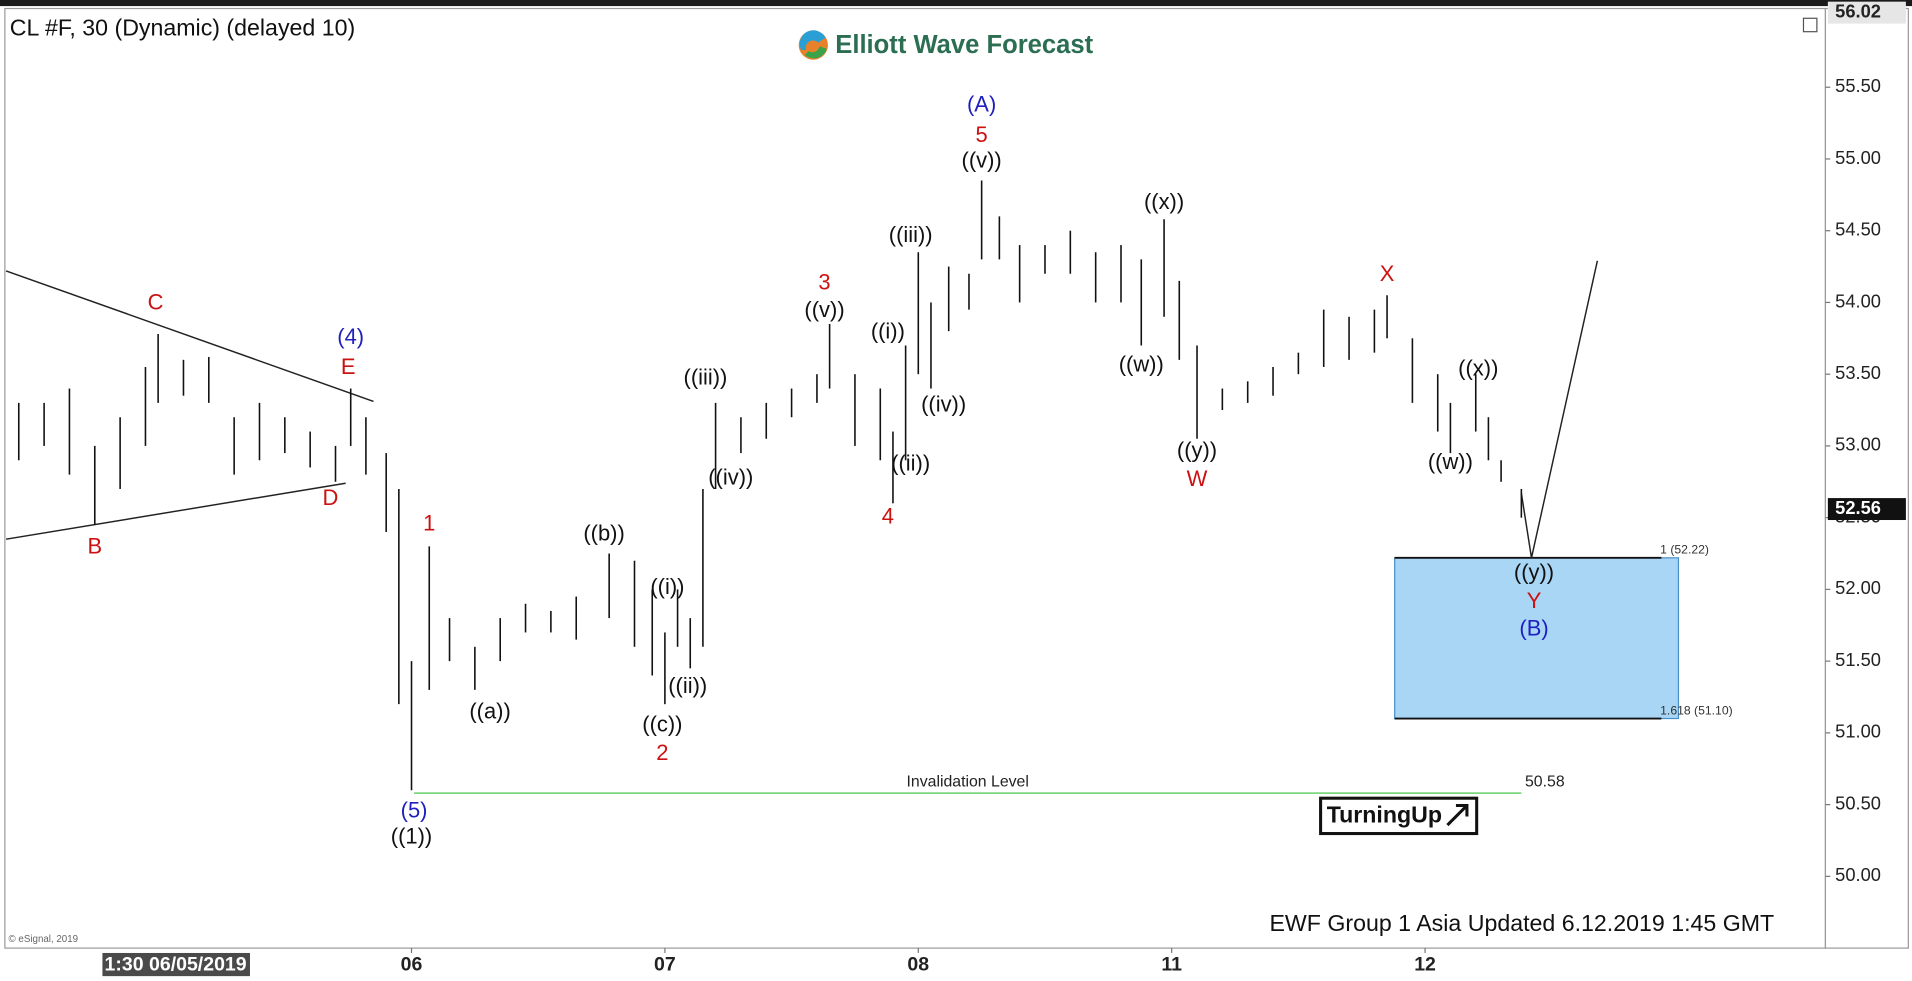  Describe the element at coordinates (1545, 781) in the screenshot. I see `invalidation-value: 50.58` at that location.